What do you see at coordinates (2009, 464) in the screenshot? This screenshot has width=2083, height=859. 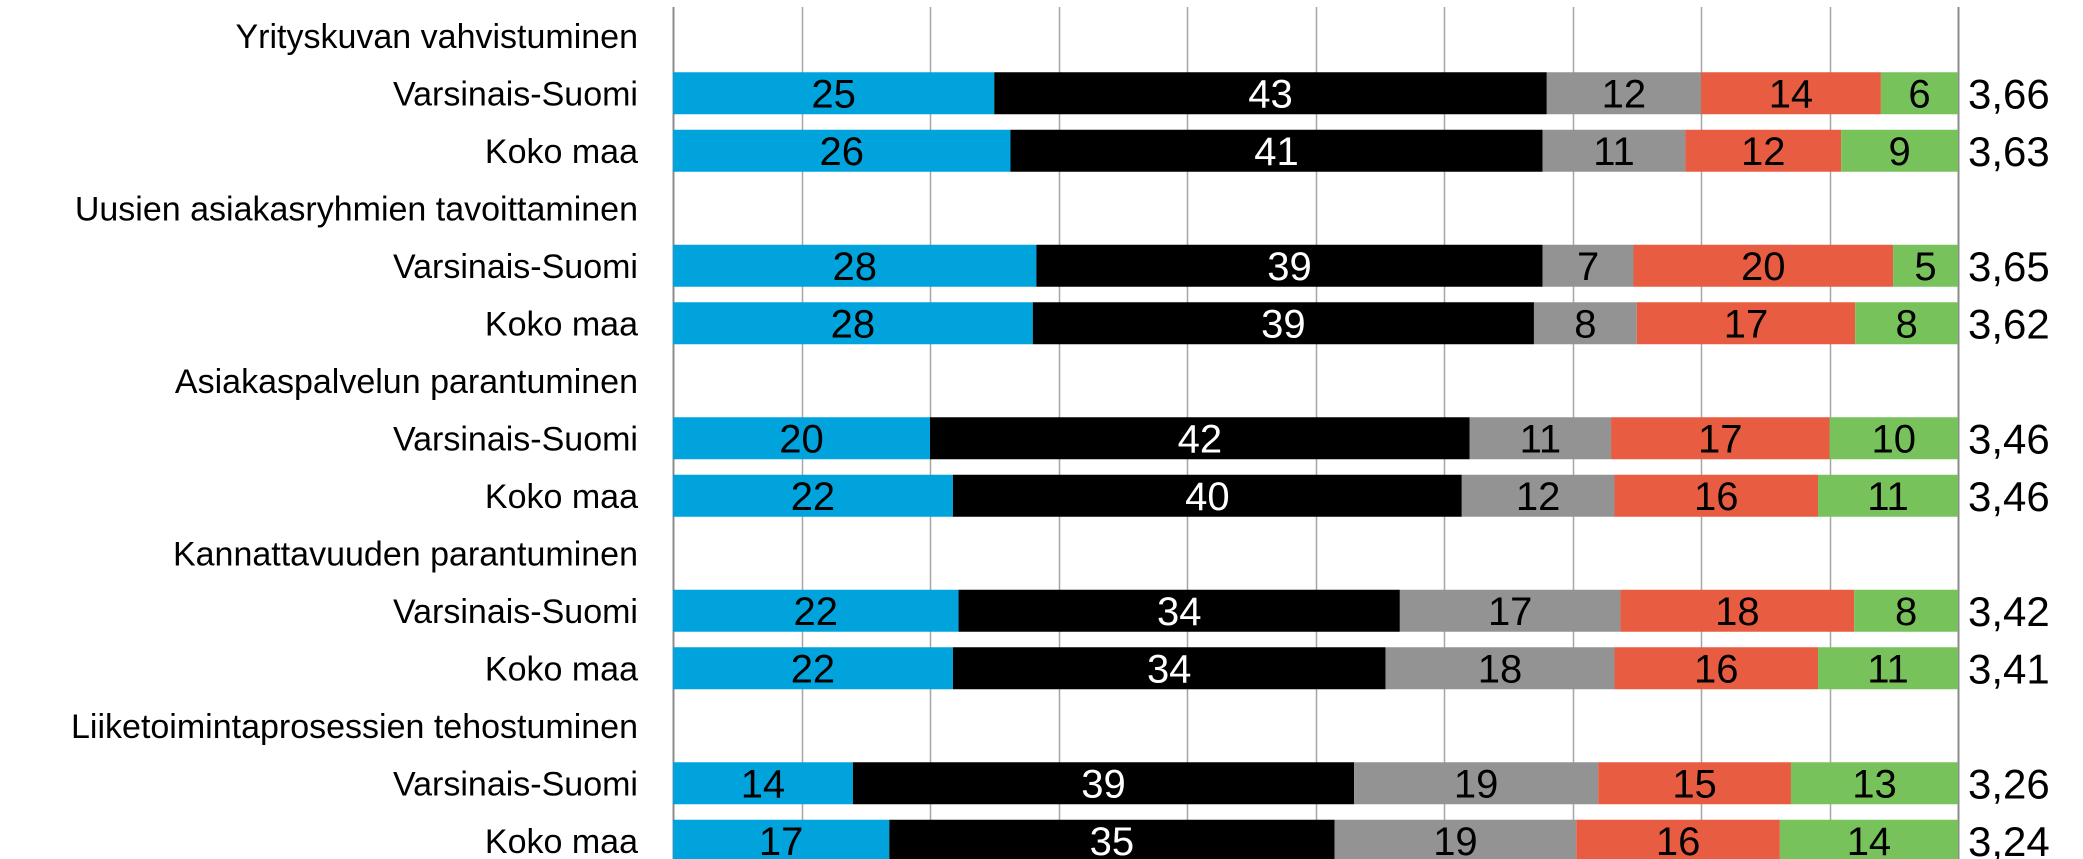 I see `average-values: 3,66 3,63 3,65 3,62 3,46 3,46 3,42 3,41 3,26 3,24` at bounding box center [2009, 464].